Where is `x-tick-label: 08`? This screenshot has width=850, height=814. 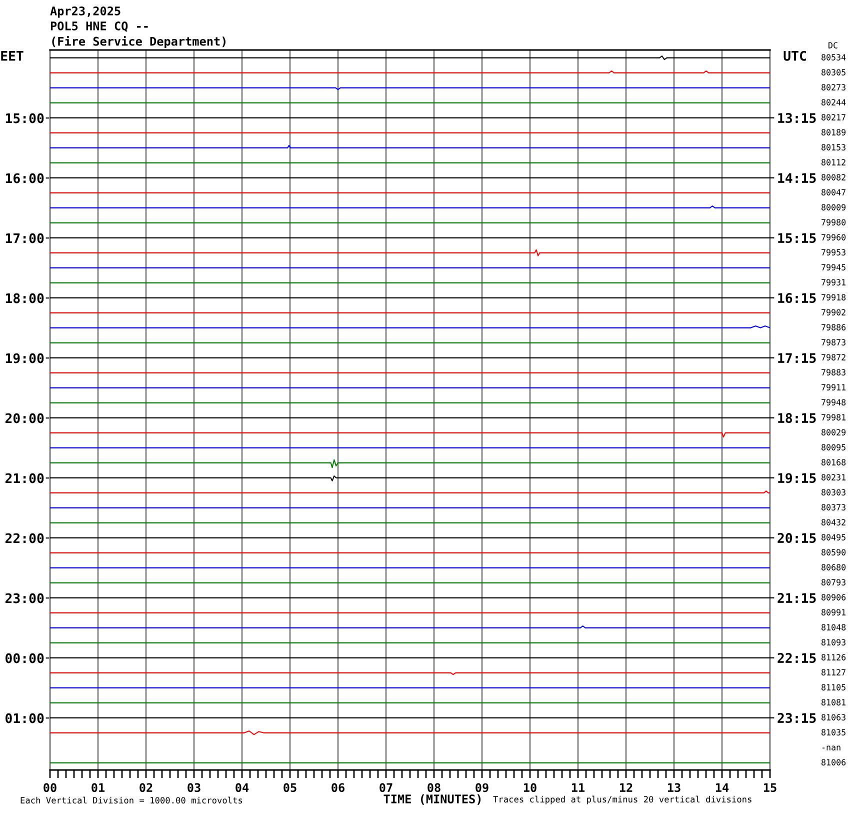
x-tick-label: 08 is located at coordinates (434, 787).